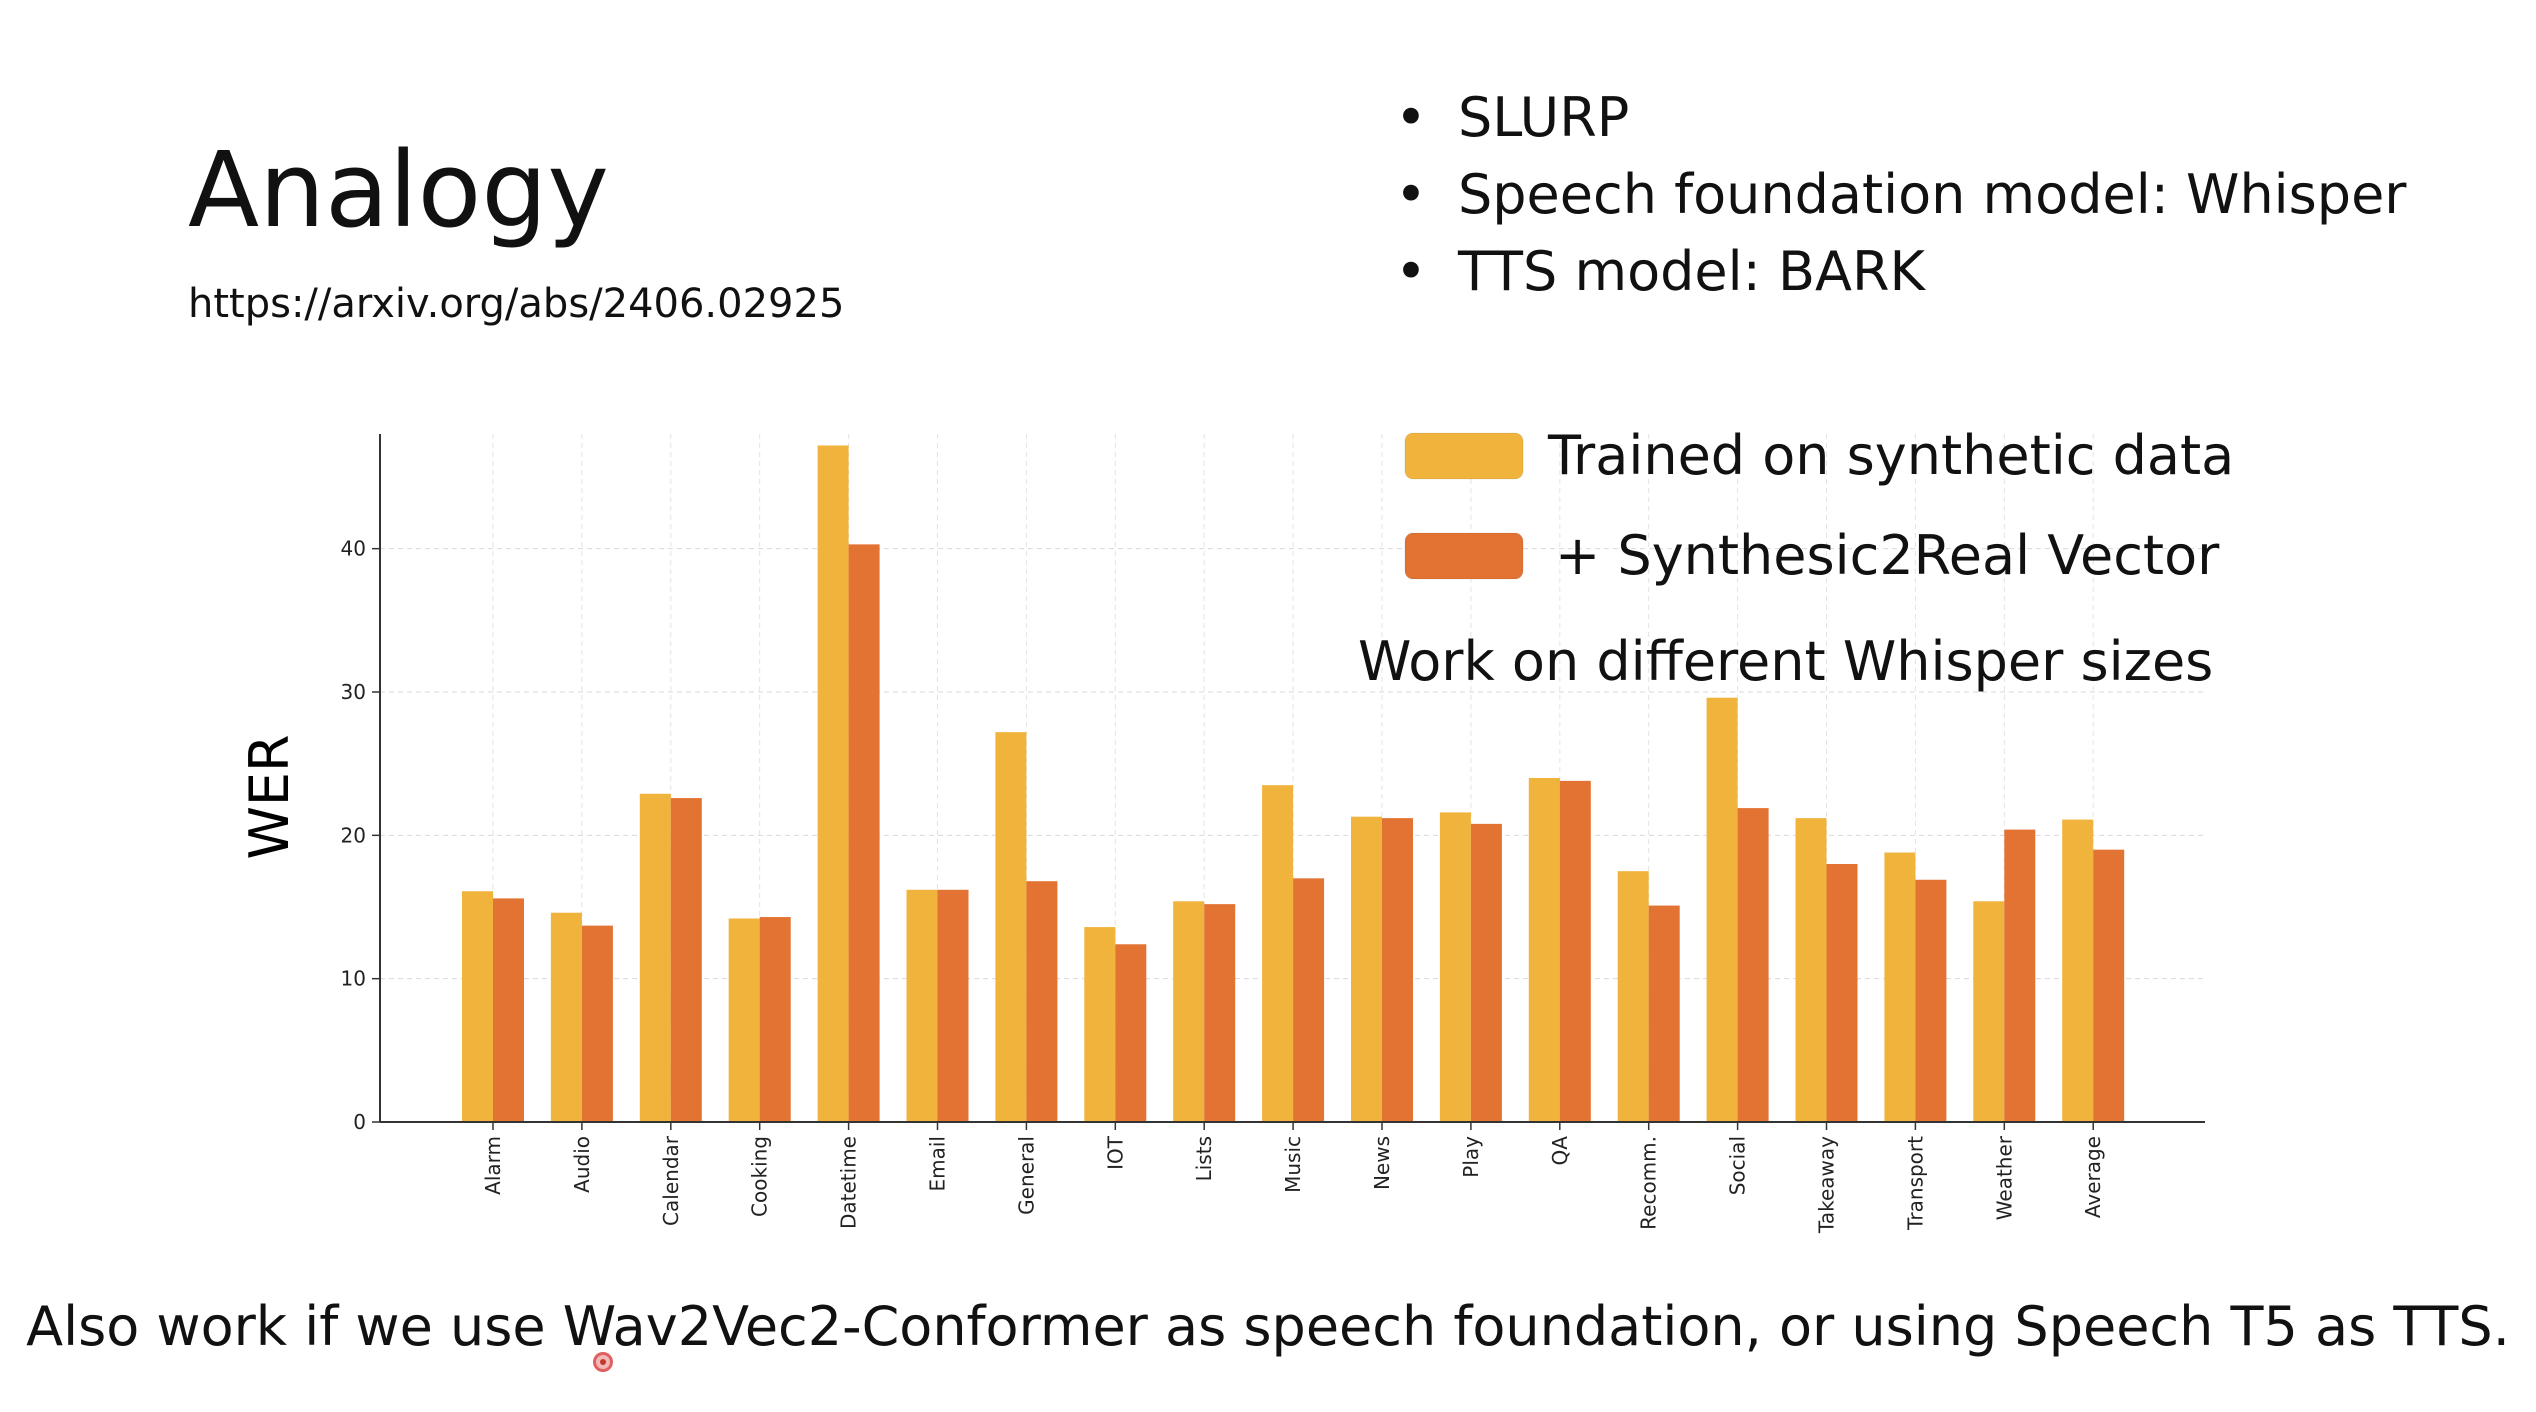  I want to click on y-tick-label: 30, so click(353, 692).